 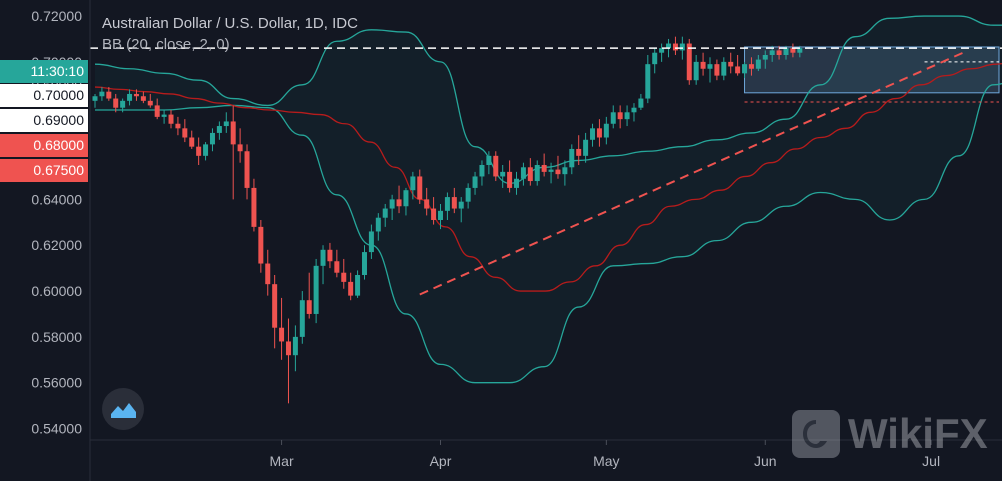 What do you see at coordinates (890, 434) in the screenshot?
I see `wikifx-watermark: WikiFX` at bounding box center [890, 434].